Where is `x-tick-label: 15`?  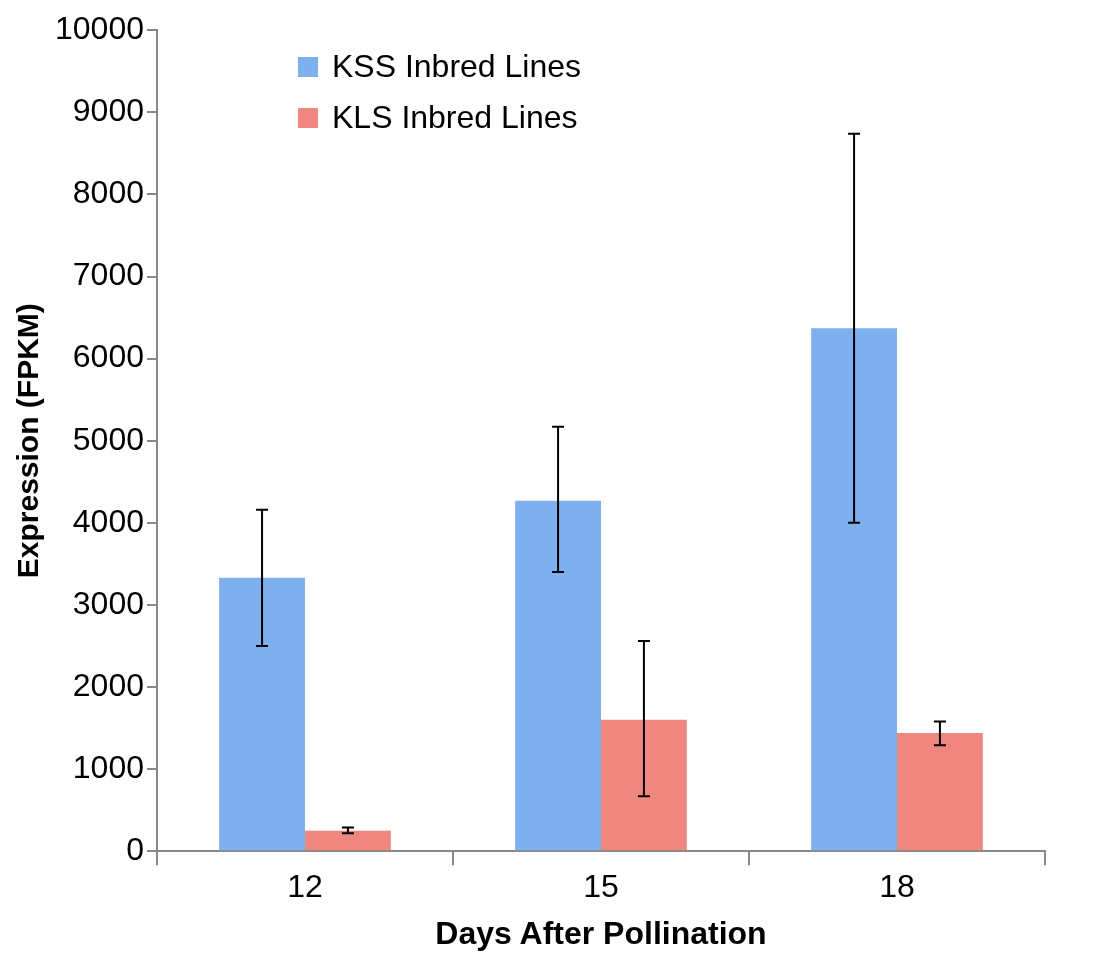 x-tick-label: 15 is located at coordinates (601, 886).